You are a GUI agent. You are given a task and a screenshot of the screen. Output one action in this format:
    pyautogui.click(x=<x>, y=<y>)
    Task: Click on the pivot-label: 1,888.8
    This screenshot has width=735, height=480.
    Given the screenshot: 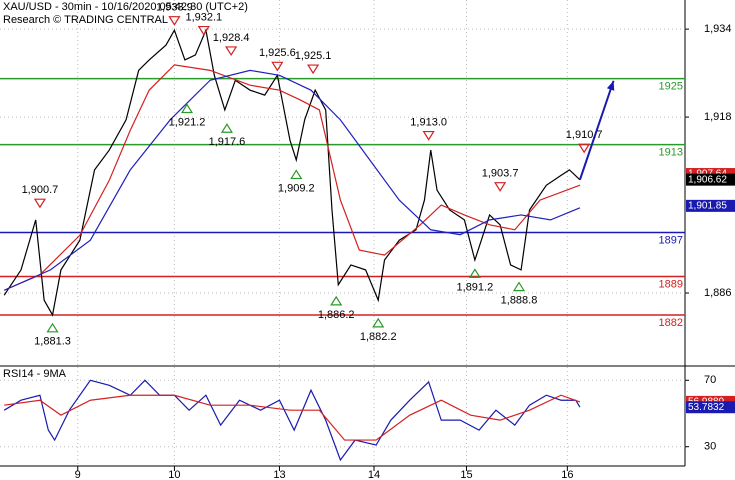 What is the action you would take?
    pyautogui.click(x=519, y=301)
    